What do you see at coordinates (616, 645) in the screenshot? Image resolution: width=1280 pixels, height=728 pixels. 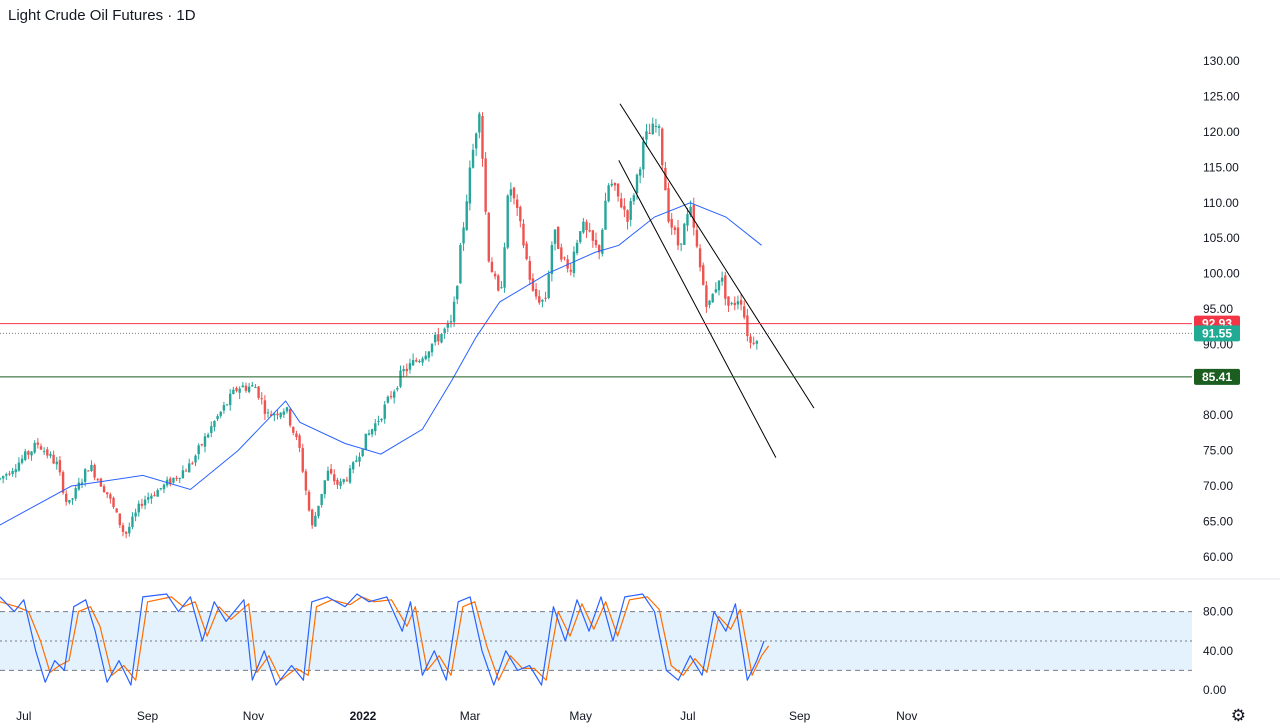 I see `stochastic-pane: 0.00 40.00 80.00` at bounding box center [616, 645].